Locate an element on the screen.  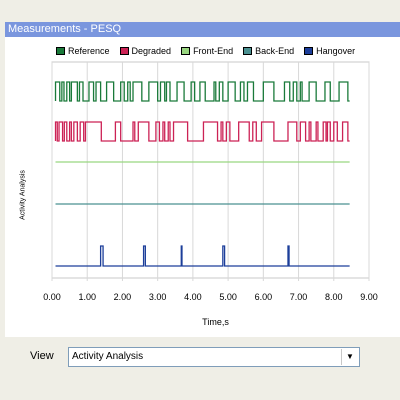
x-tick-label: 1.00 is located at coordinates (87, 297).